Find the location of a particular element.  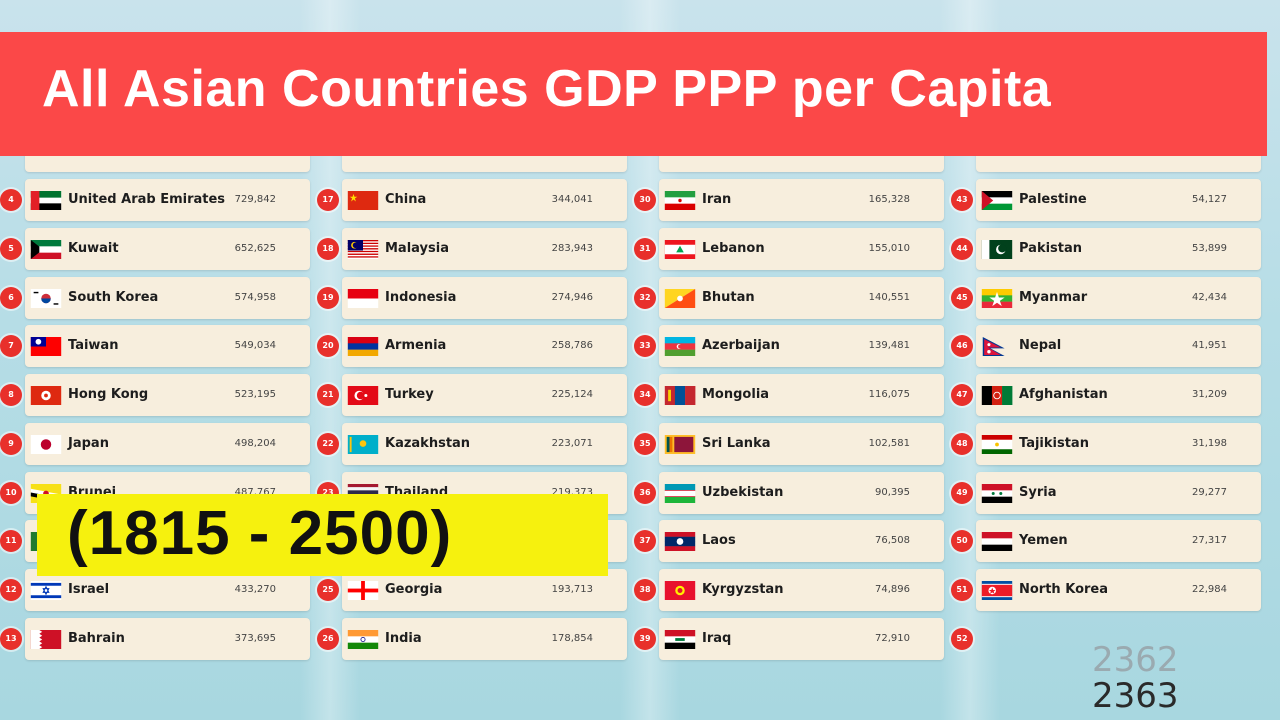

country-name: Kuwait is located at coordinates (93, 248).